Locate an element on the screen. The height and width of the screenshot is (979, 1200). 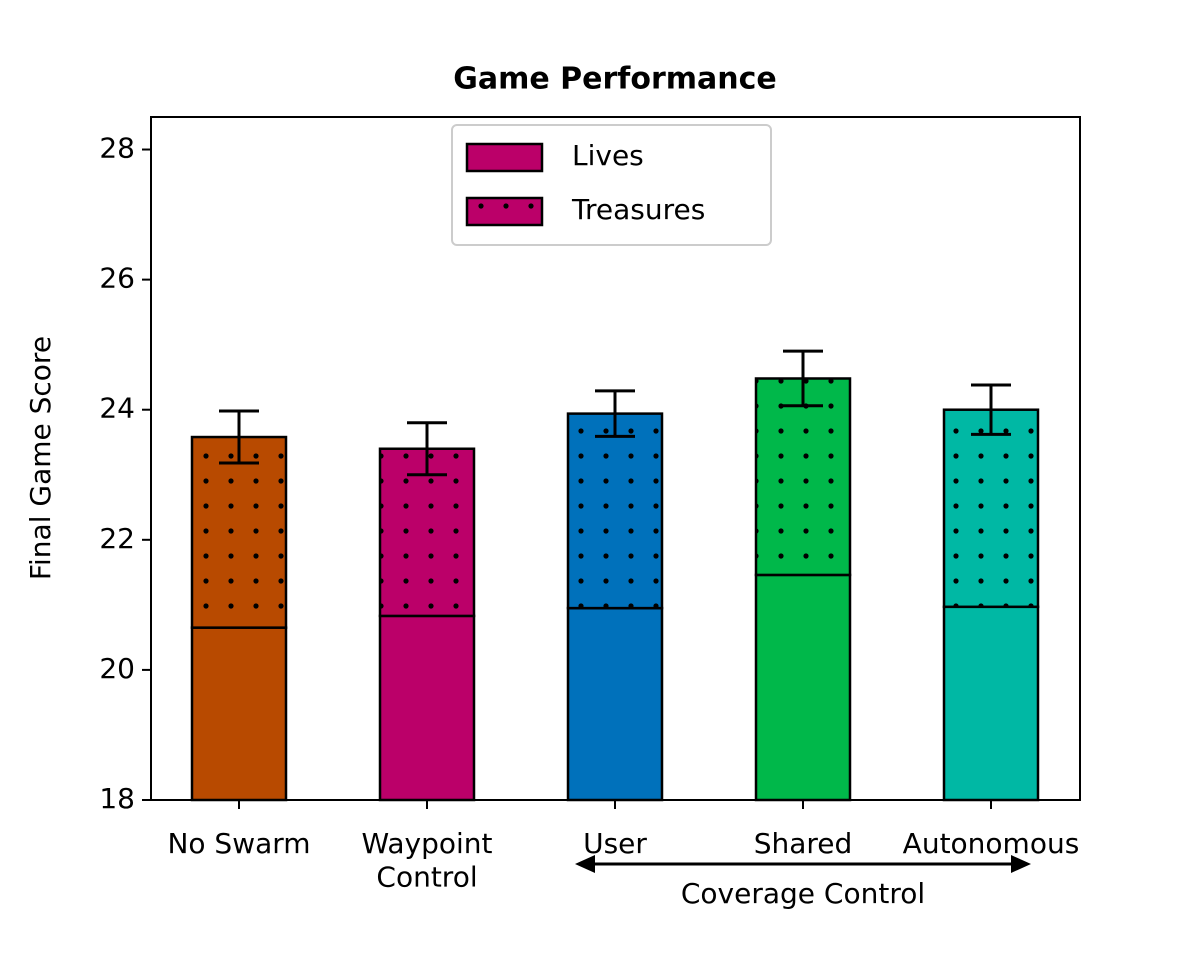
y-axis-label: Final Game Score is located at coordinates (40, 458).